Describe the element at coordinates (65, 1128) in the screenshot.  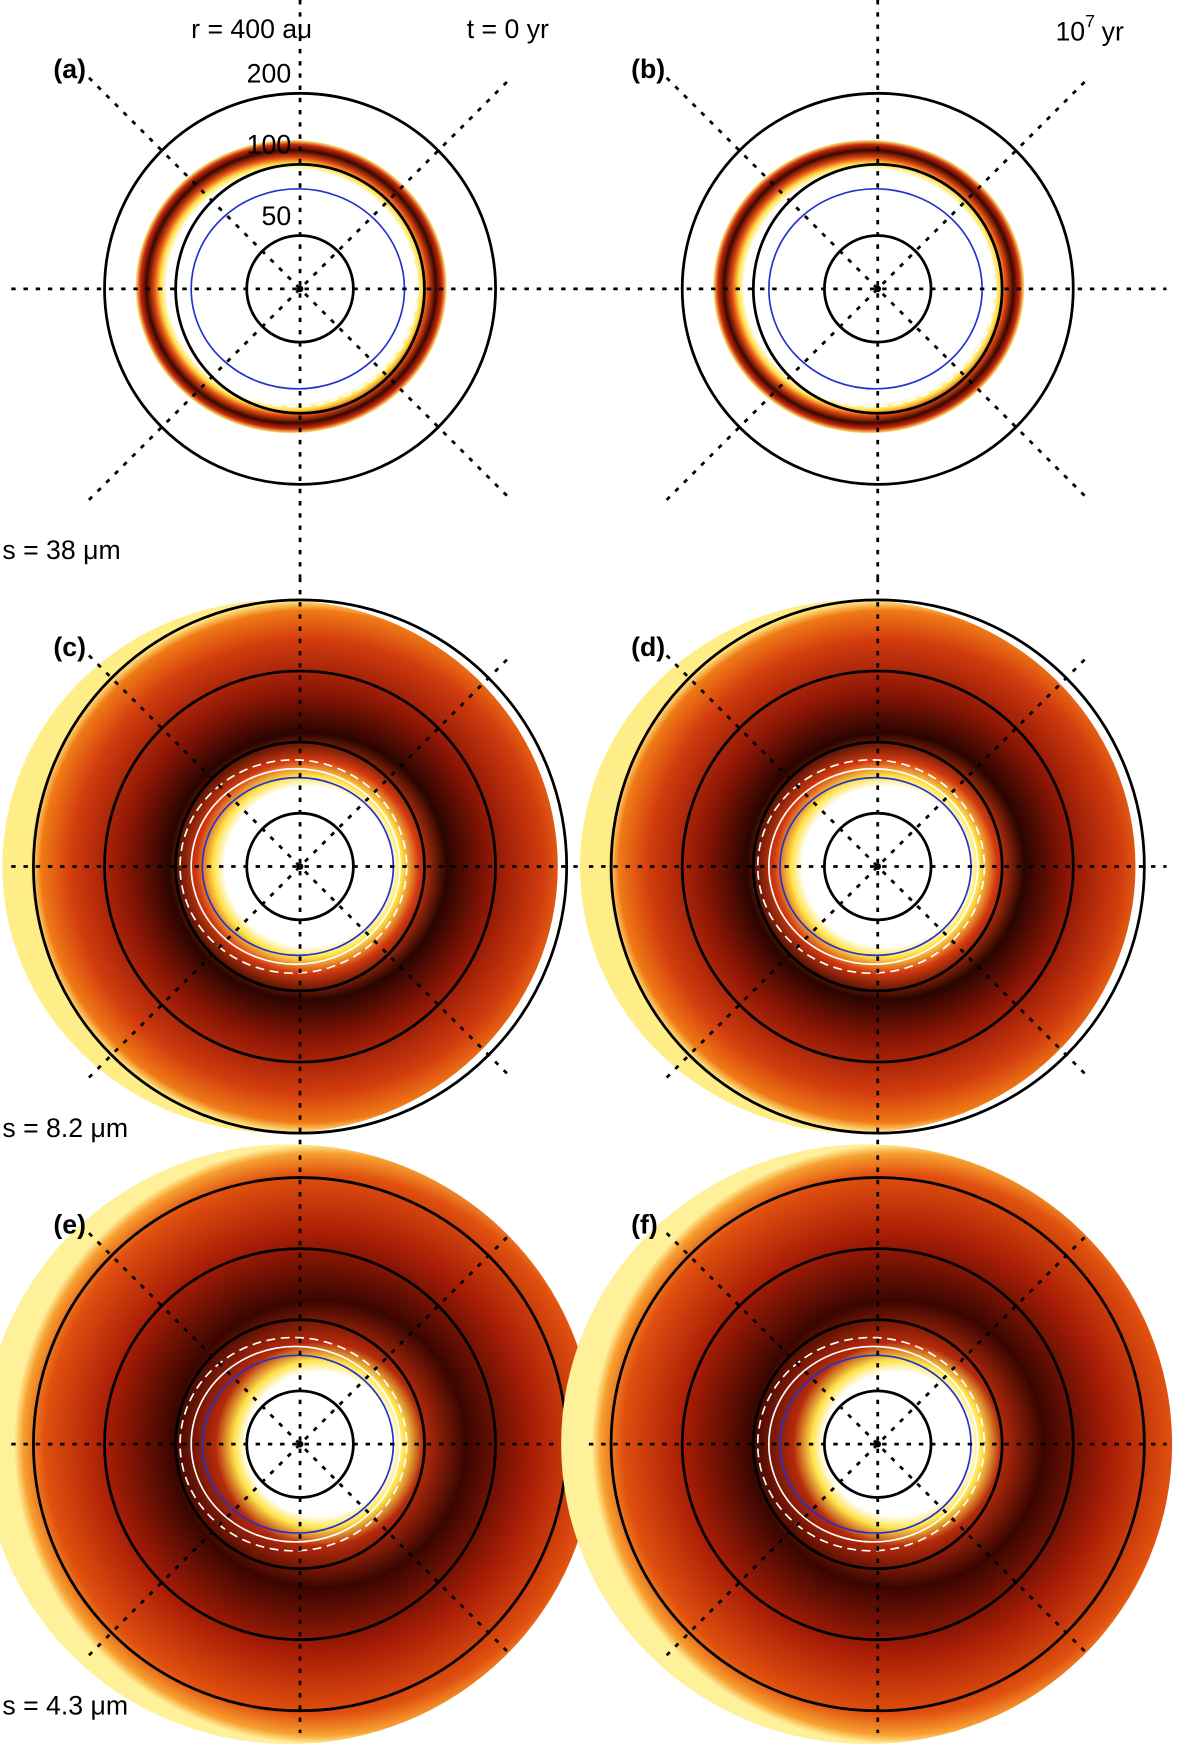
I see `size-label: s = 8.2 μm` at that location.